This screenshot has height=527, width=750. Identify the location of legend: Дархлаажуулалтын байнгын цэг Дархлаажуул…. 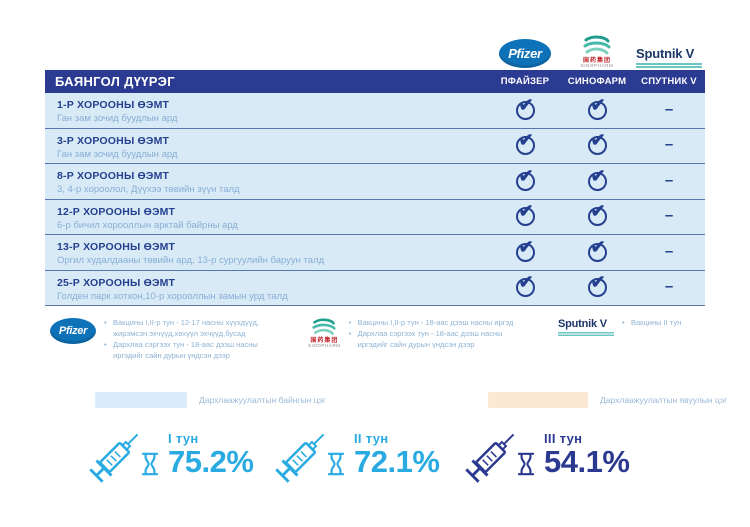
(411, 400).